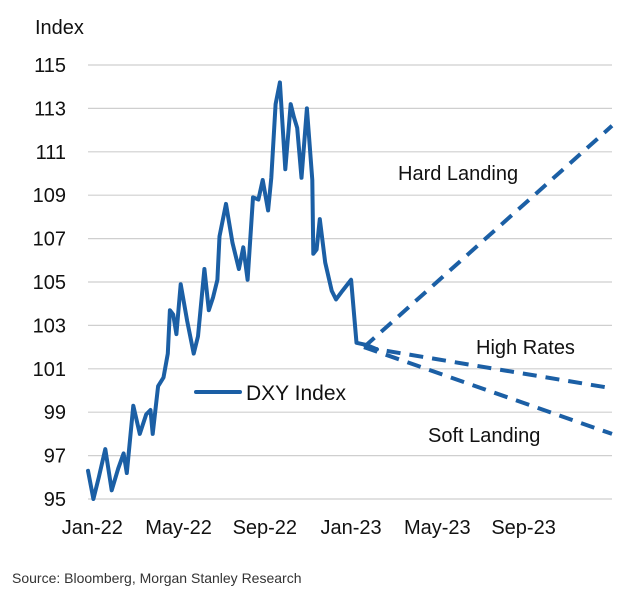 The height and width of the screenshot is (605, 640). Describe the element at coordinates (296, 393) in the screenshot. I see `legend-label: DXY Index` at that location.